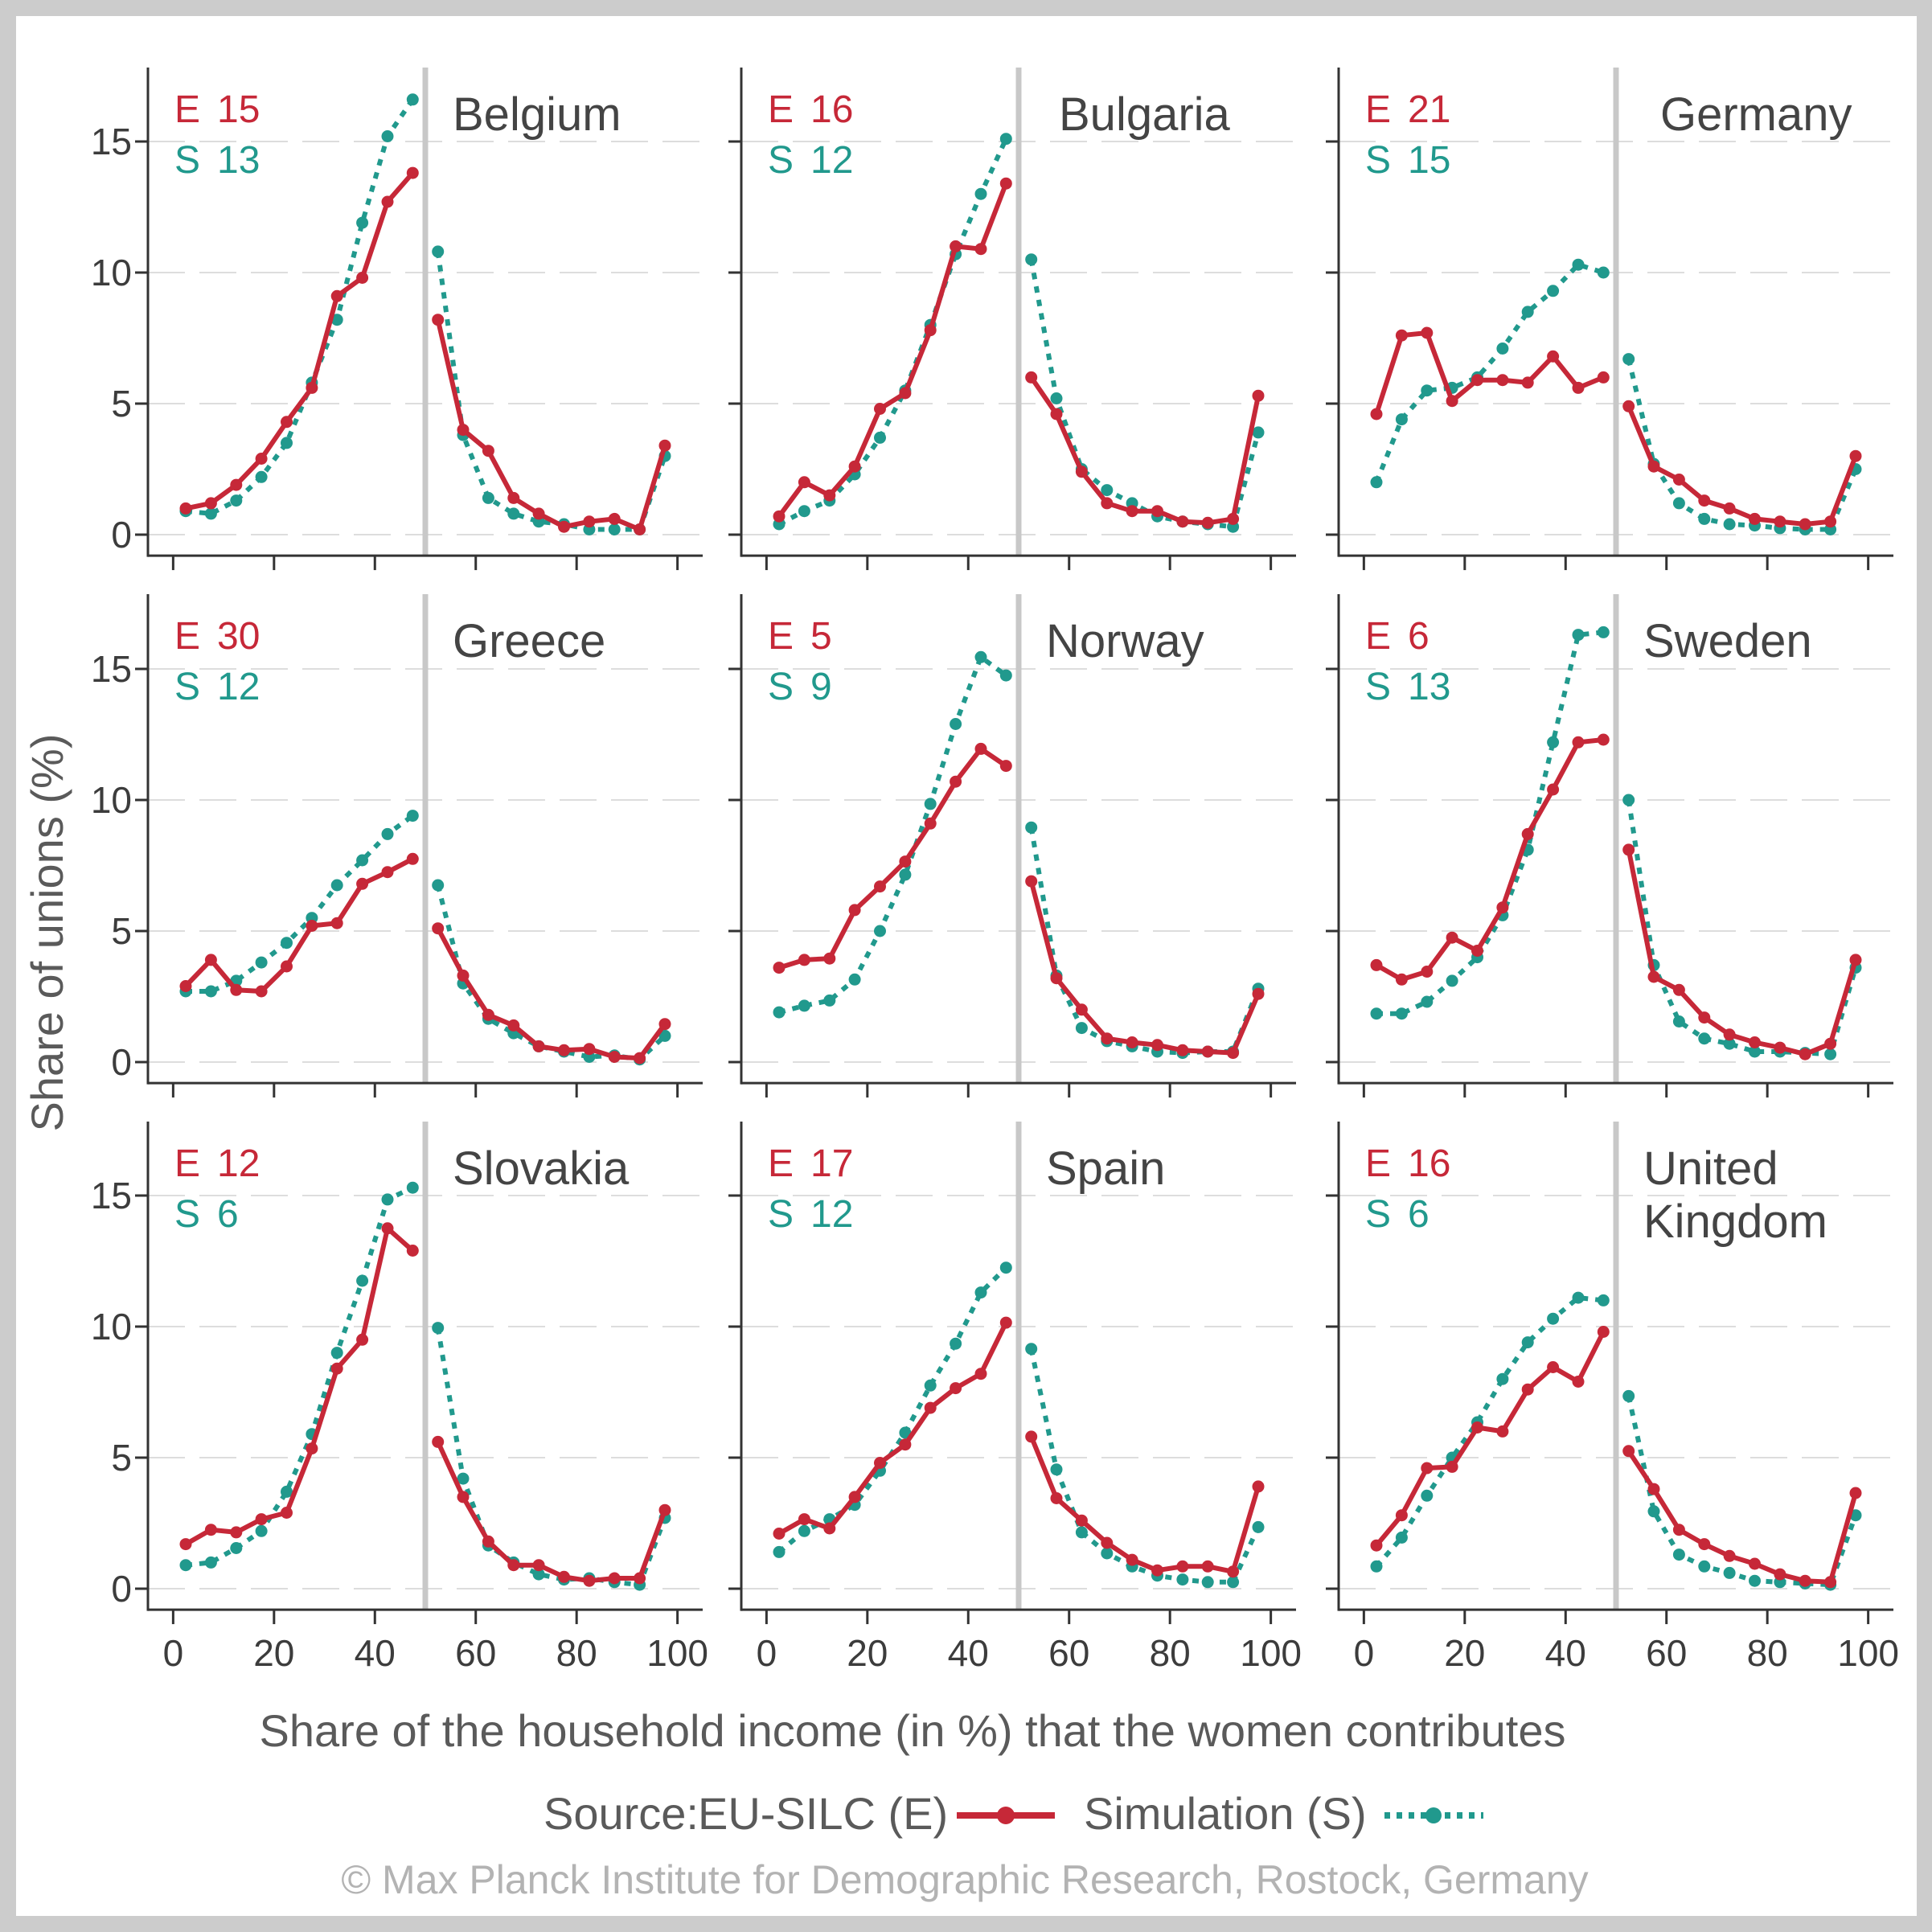  What do you see at coordinates (112, 272) in the screenshot?
I see `y-tick-label: 10` at bounding box center [112, 272].